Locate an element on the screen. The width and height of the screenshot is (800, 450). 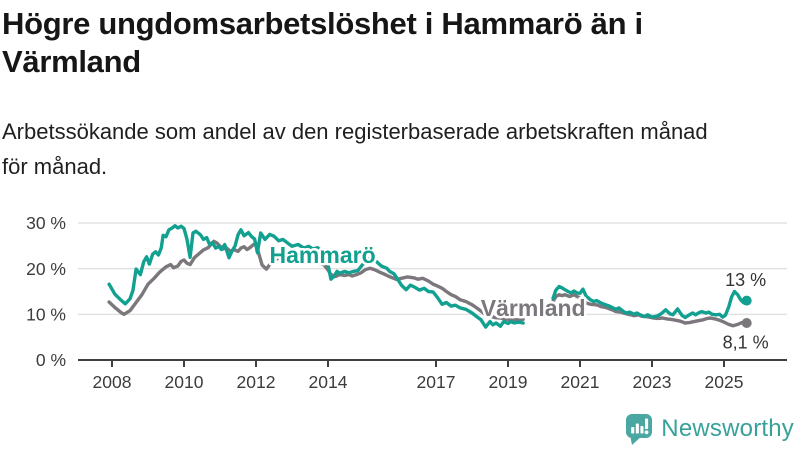
x-tick-label-2025: 2025 is located at coordinates (724, 382).